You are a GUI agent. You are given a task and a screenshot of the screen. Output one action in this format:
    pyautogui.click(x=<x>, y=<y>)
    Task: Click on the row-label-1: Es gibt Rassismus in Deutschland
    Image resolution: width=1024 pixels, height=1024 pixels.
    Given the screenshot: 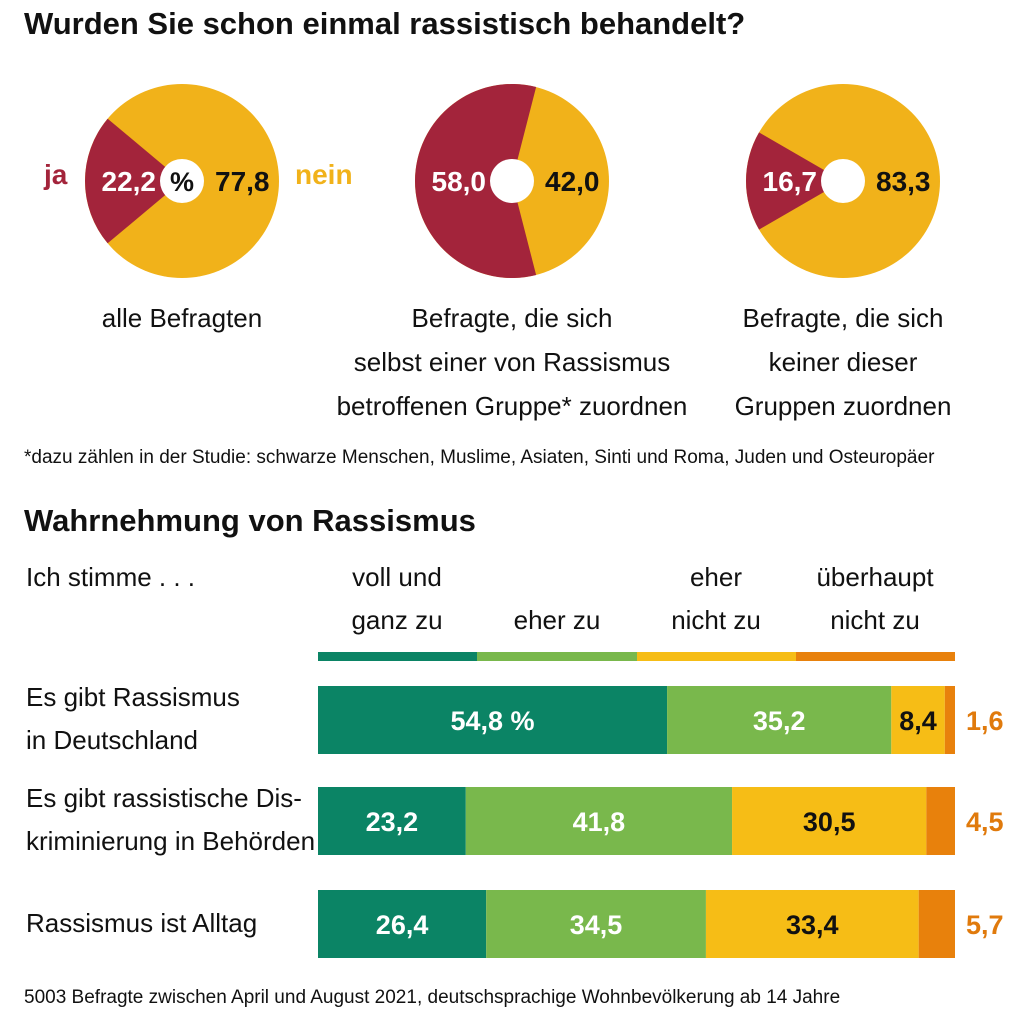 What is the action you would take?
    pyautogui.click(x=133, y=719)
    